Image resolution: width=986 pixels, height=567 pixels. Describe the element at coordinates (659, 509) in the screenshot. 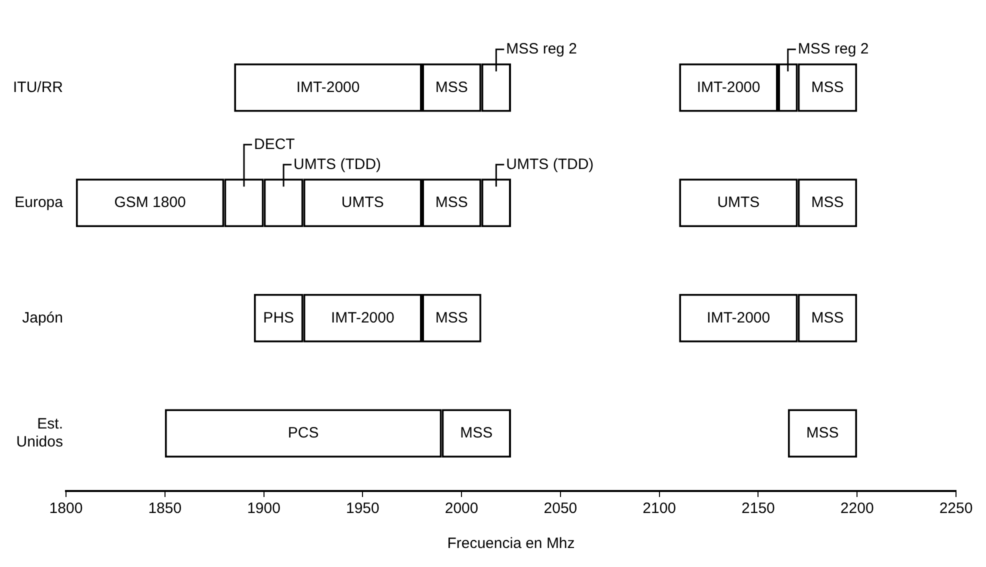

I see `x-tick-label: 2100` at that location.